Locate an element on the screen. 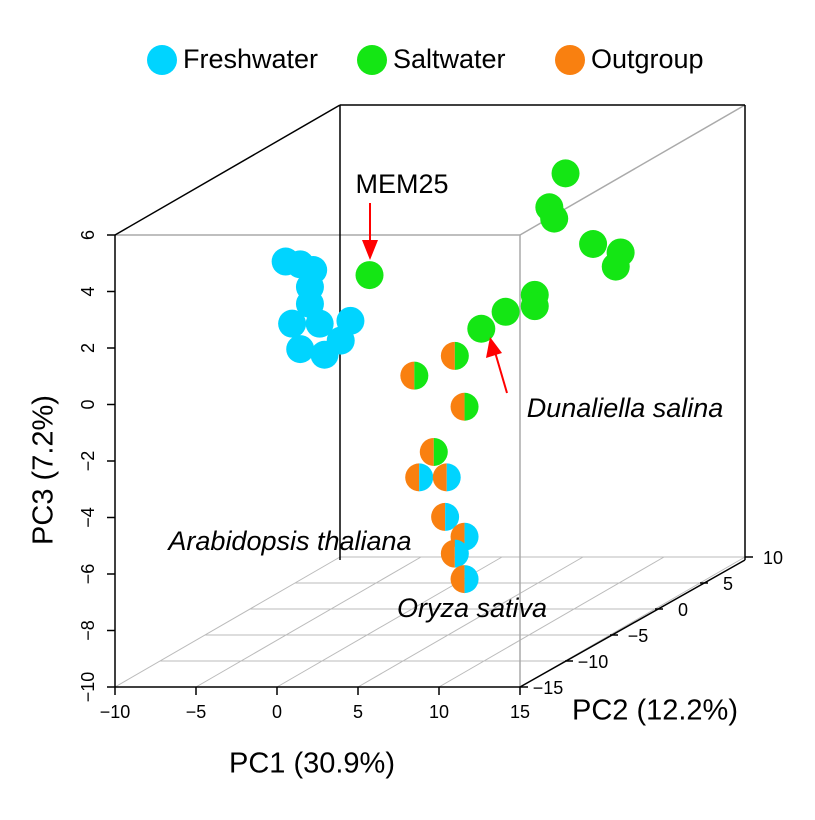  x-tick-label: −10 is located at coordinates (115, 712).